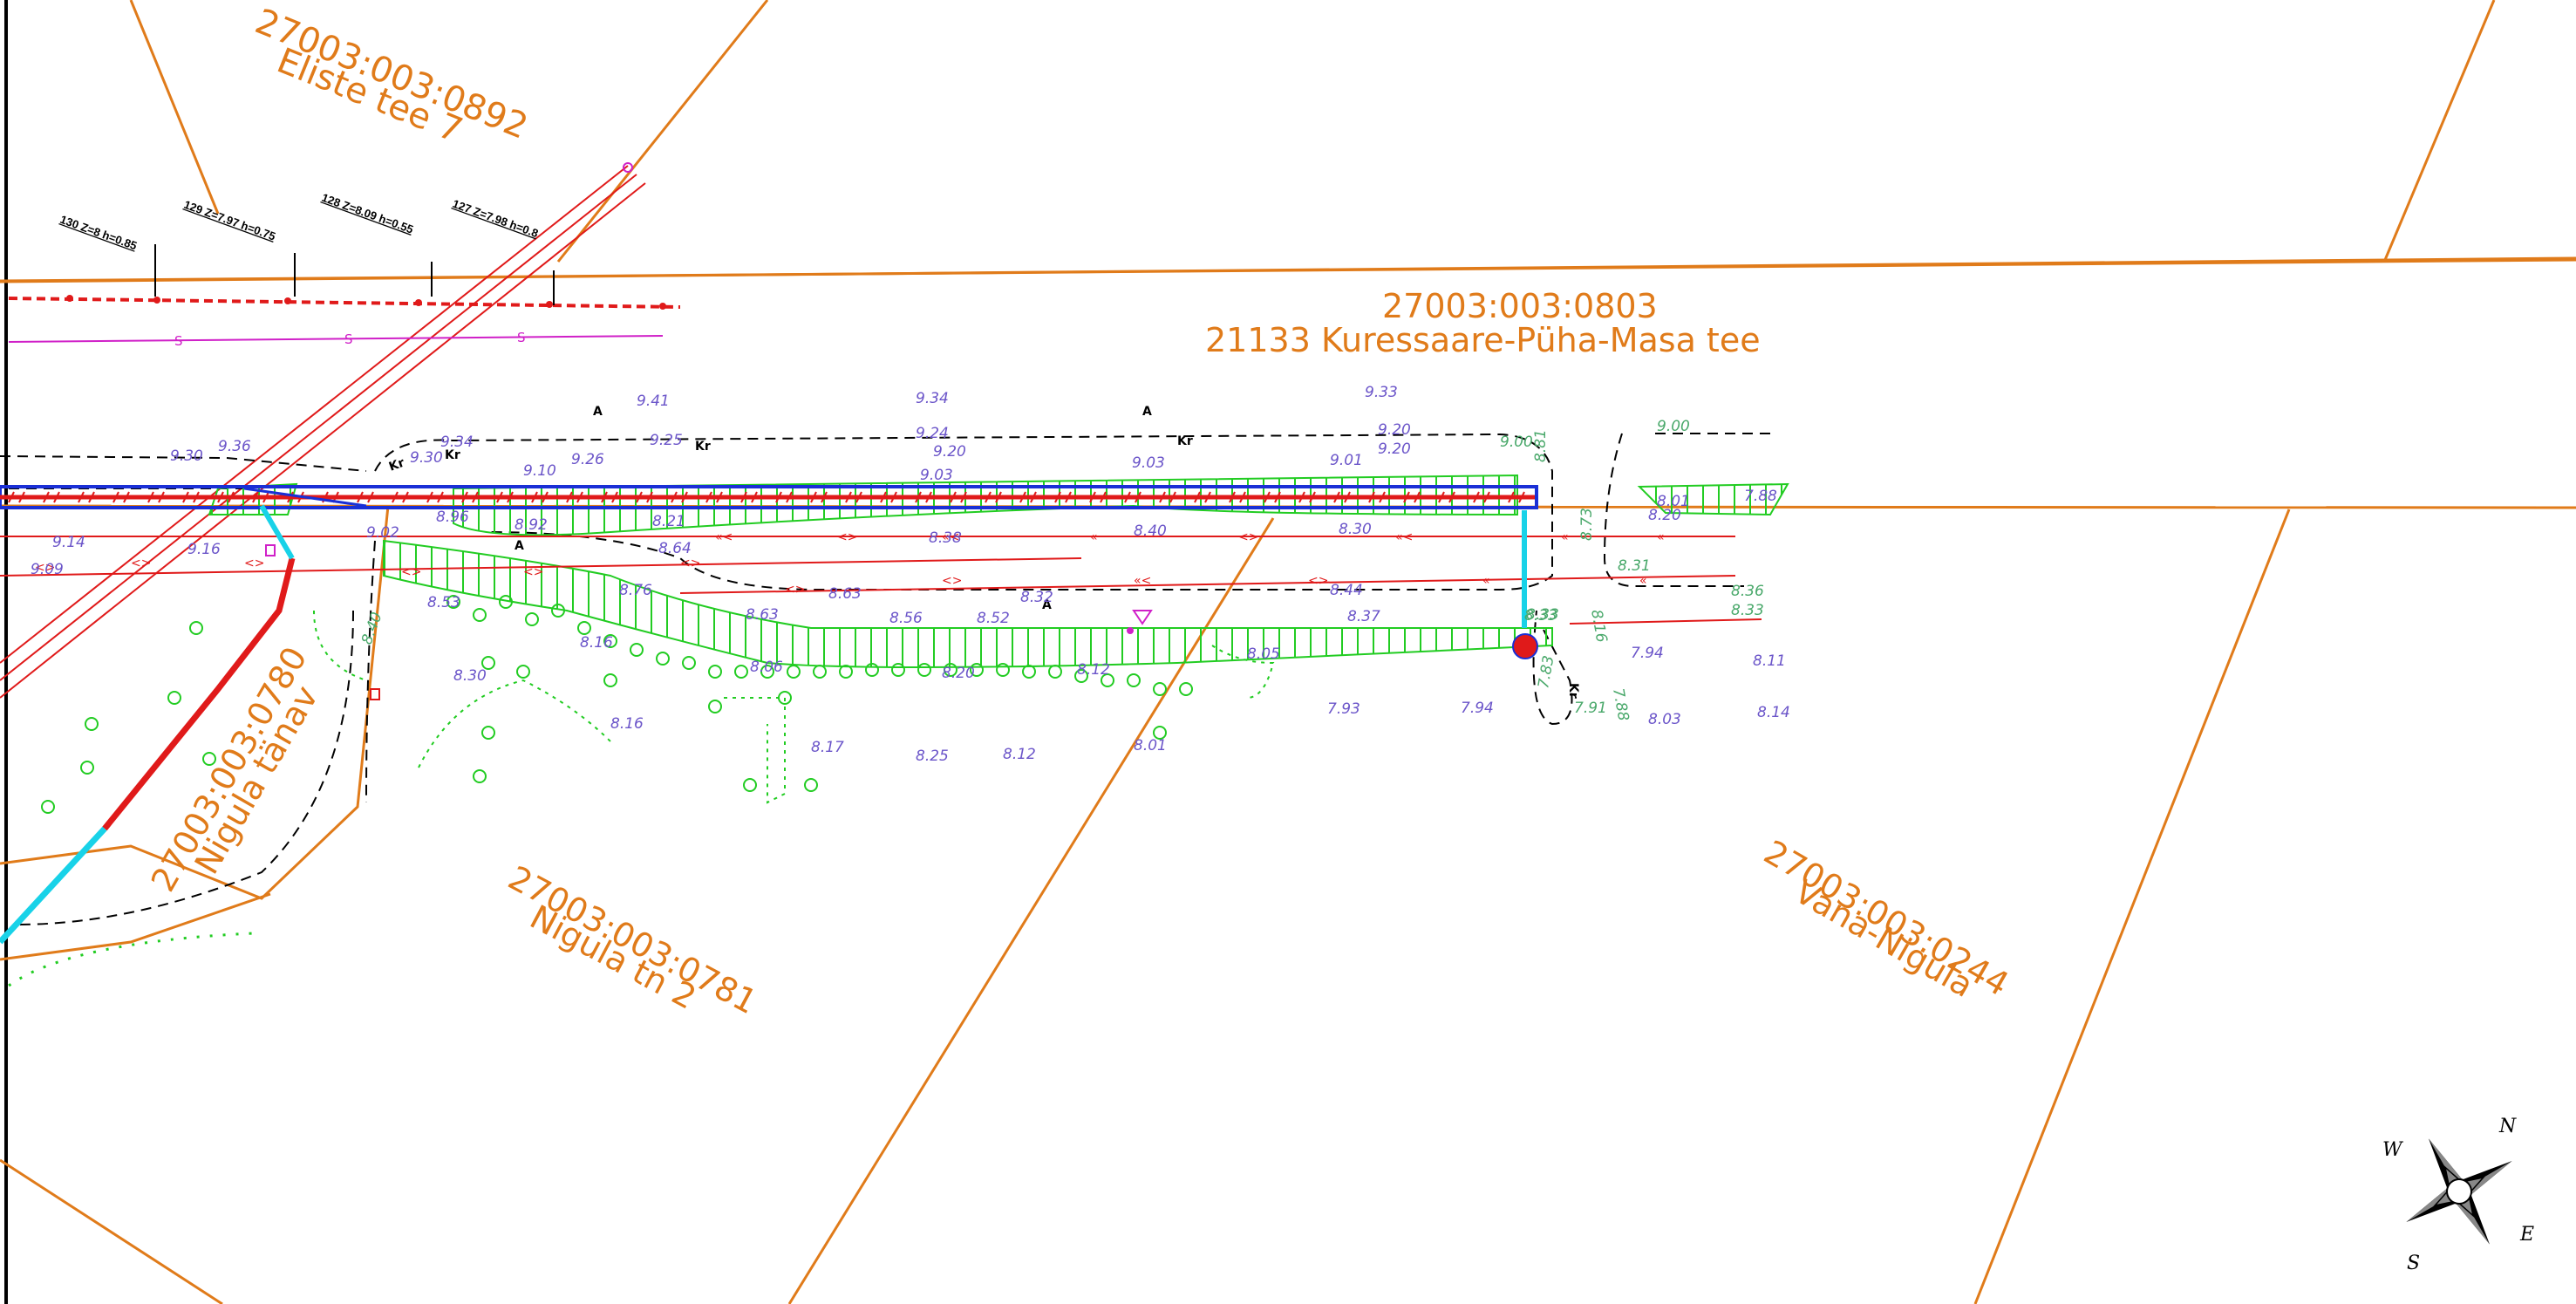 This screenshot has width=2576, height=1304. I want to click on elevation-label: 9.30, so click(427, 458).